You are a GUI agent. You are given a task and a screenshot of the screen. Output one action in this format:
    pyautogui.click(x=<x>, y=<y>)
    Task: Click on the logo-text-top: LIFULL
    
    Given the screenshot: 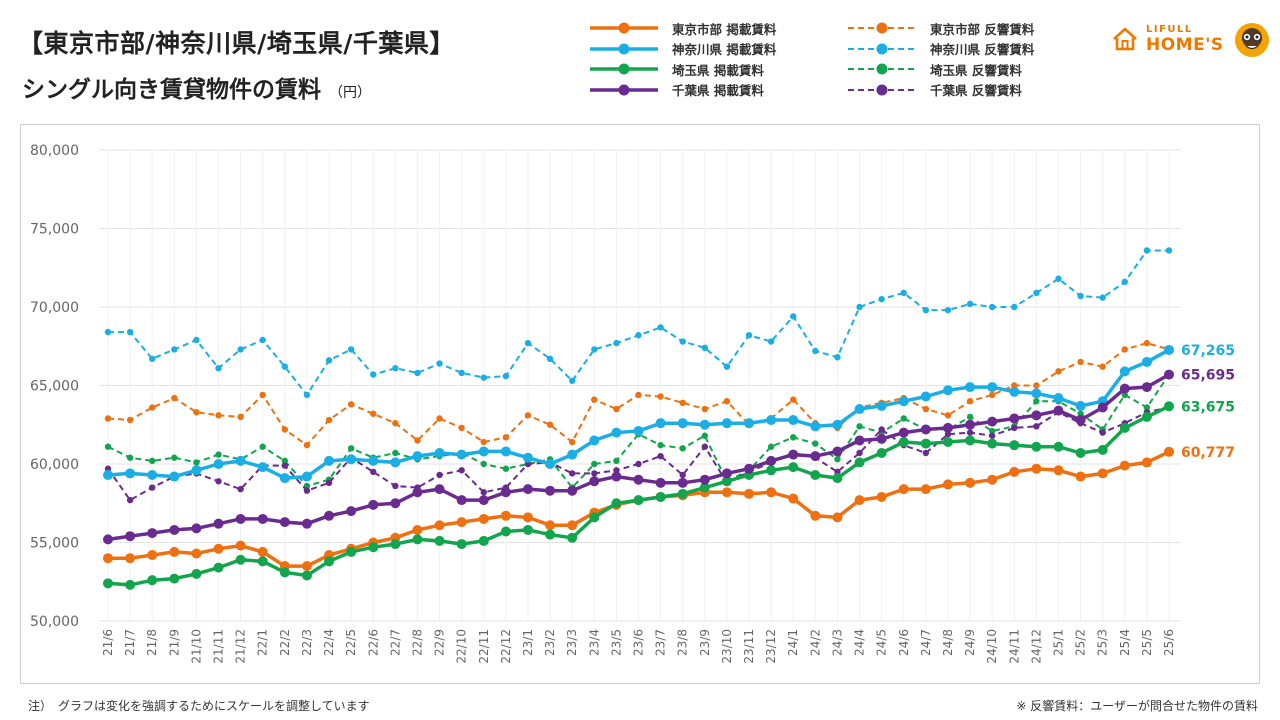 What is the action you would take?
    pyautogui.click(x=1169, y=29)
    